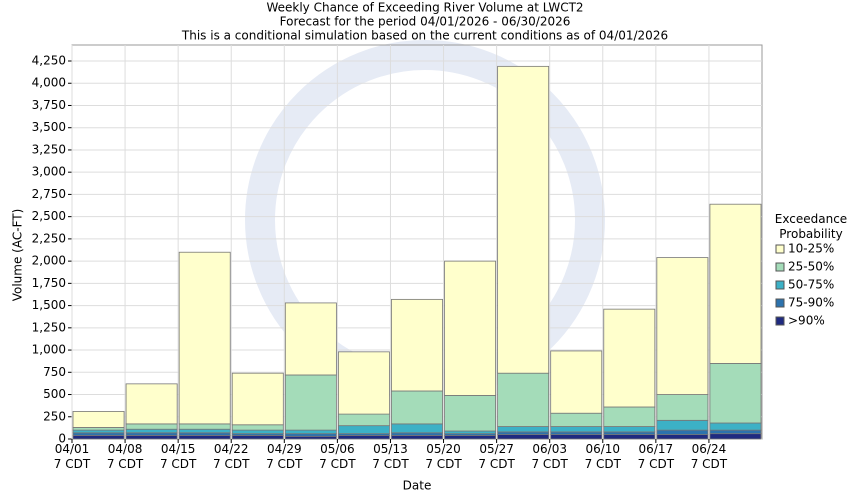 The image size is (850, 500). Describe the element at coordinates (49, 216) in the screenshot. I see `y-tick-label: 2,500` at that location.